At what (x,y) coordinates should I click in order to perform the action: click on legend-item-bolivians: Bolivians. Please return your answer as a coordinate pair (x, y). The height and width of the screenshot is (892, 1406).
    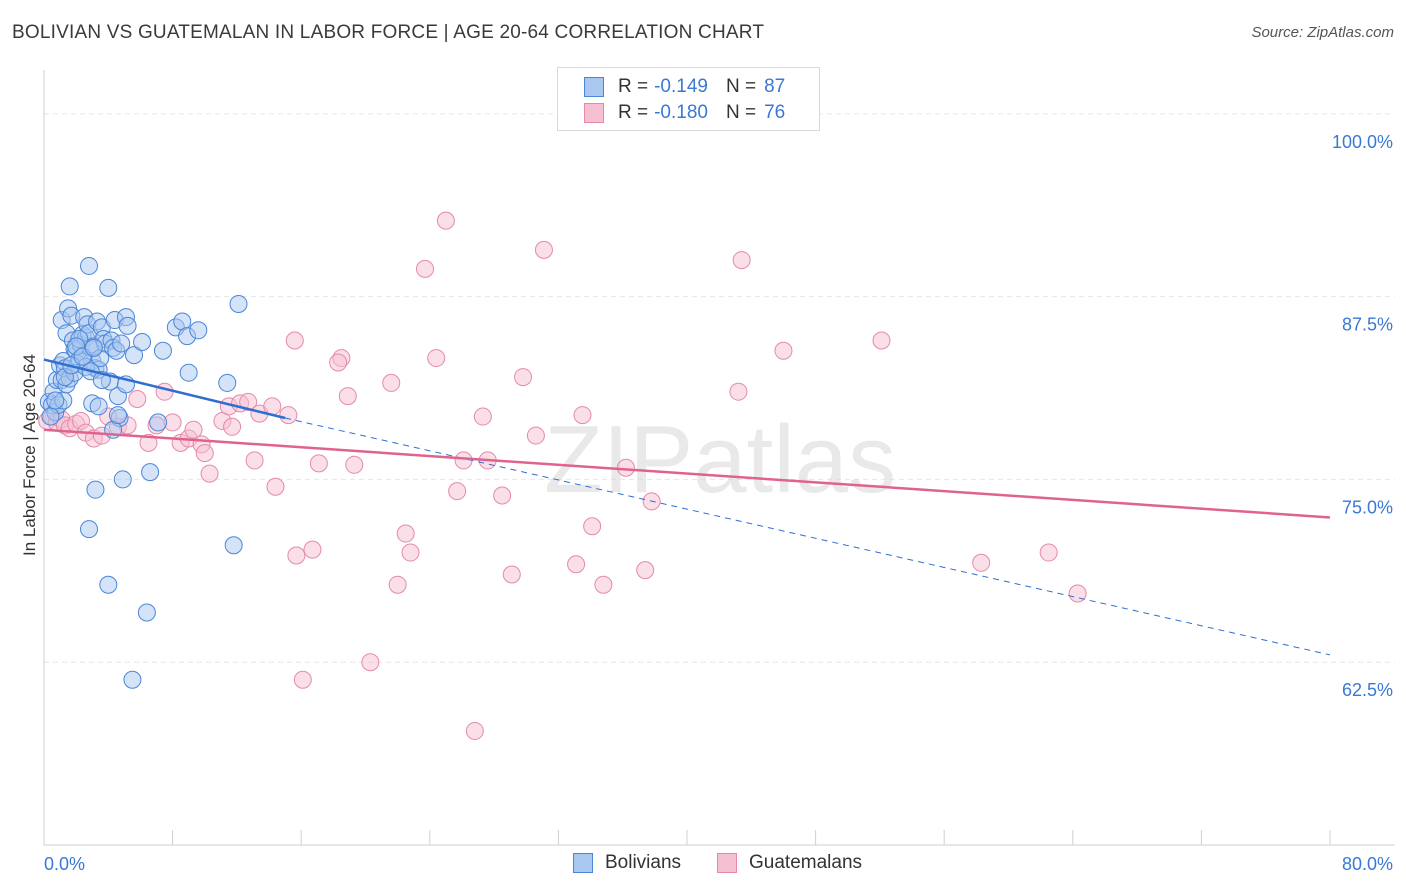
    Looking at the image, I should click on (627, 863).